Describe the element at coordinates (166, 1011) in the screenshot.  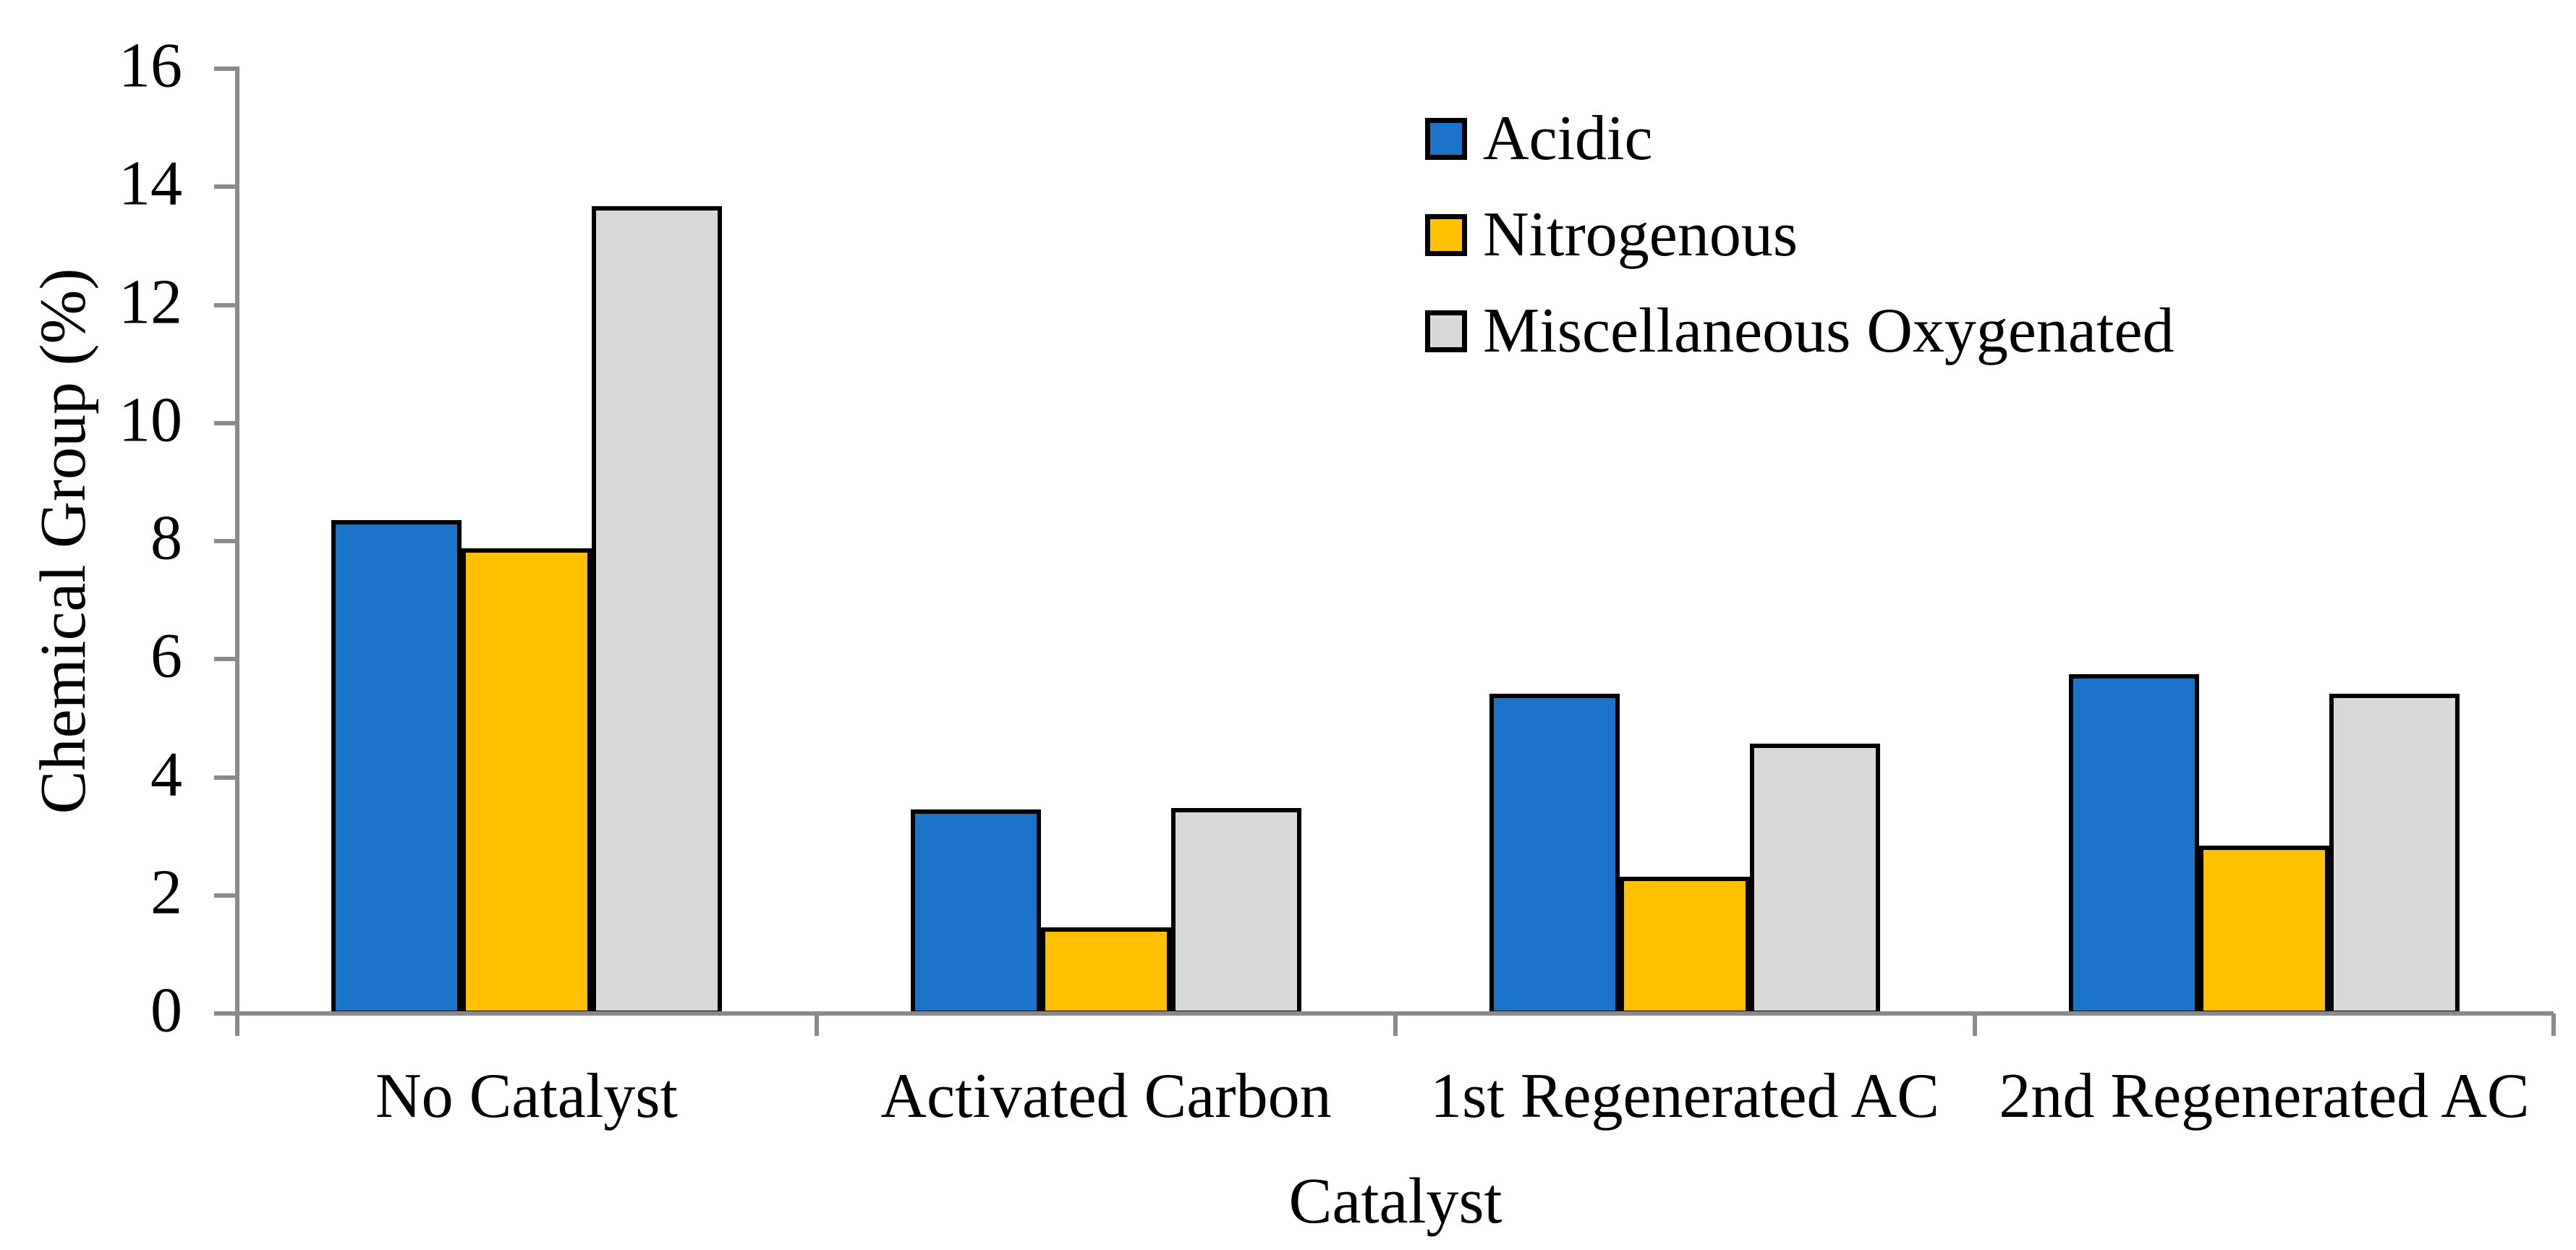
I see `y-tick-label: 0` at that location.